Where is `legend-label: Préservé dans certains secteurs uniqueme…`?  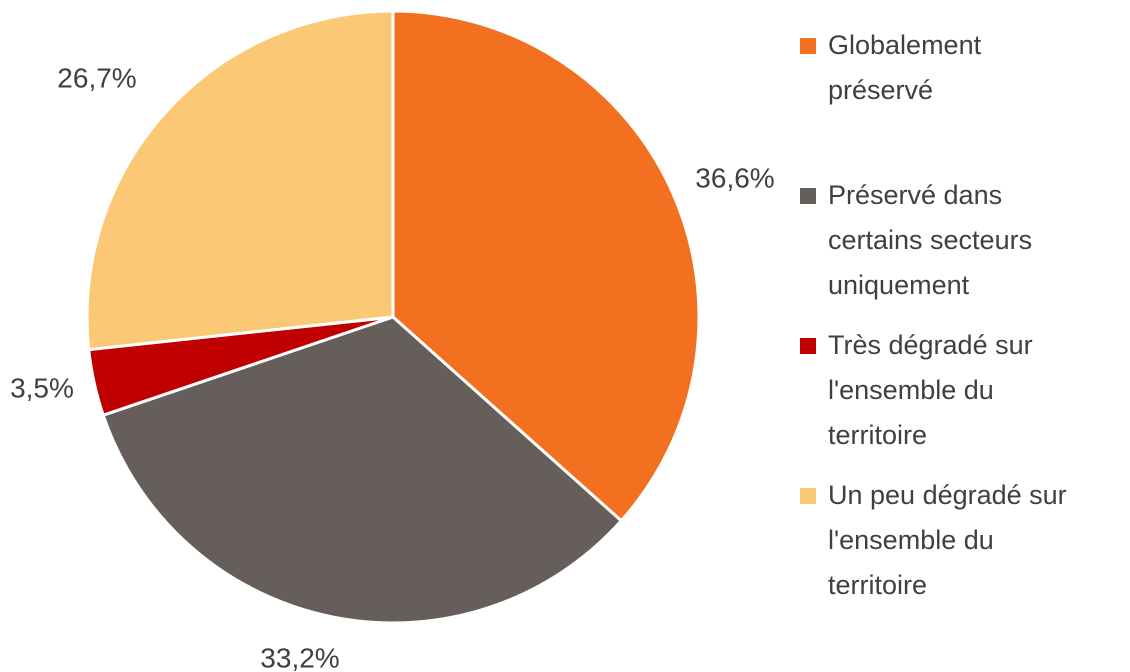 legend-label: Préservé dans certains secteurs uniqueme… is located at coordinates (930, 240).